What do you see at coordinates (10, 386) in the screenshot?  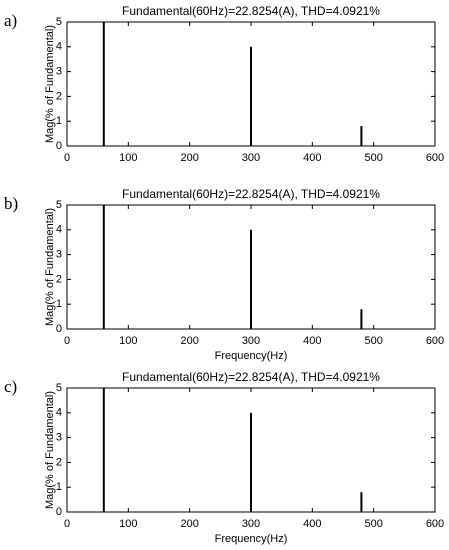 I see `panel-label: c)` at bounding box center [10, 386].